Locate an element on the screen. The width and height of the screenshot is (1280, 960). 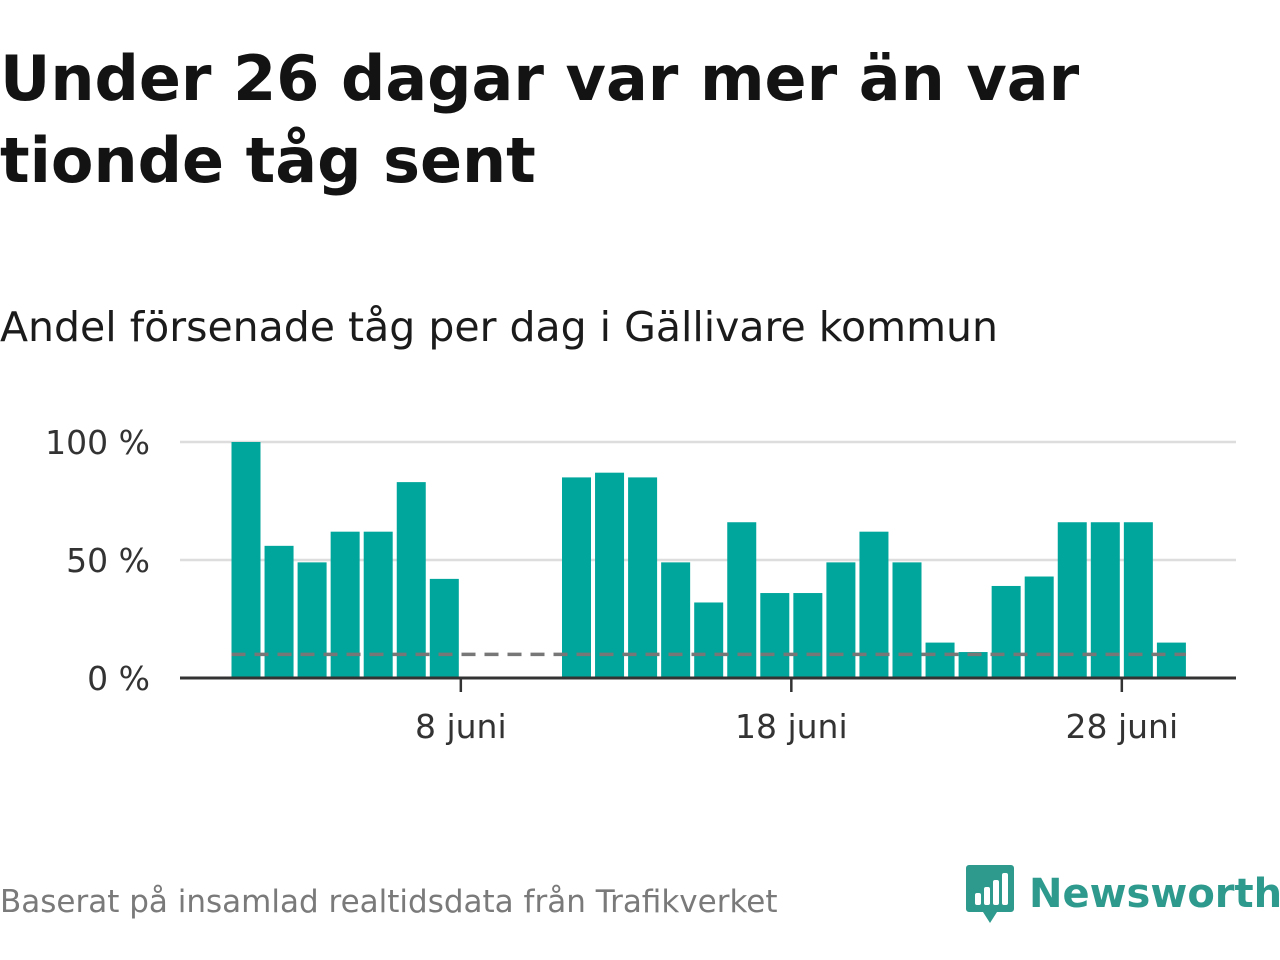
x-tick-label: 8 juni is located at coordinates (461, 726).